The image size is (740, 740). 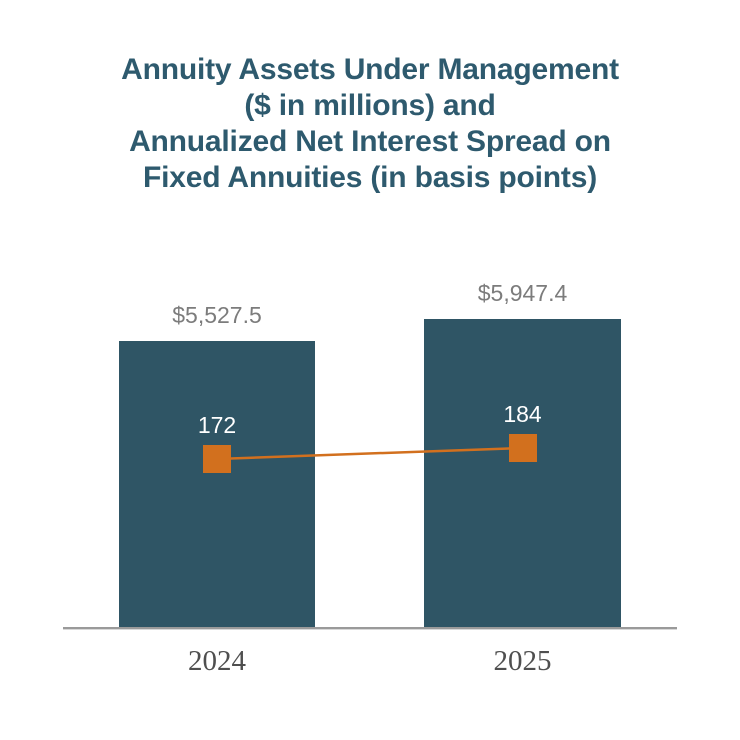 I want to click on spread-value-label-2024: 172, so click(x=217, y=425).